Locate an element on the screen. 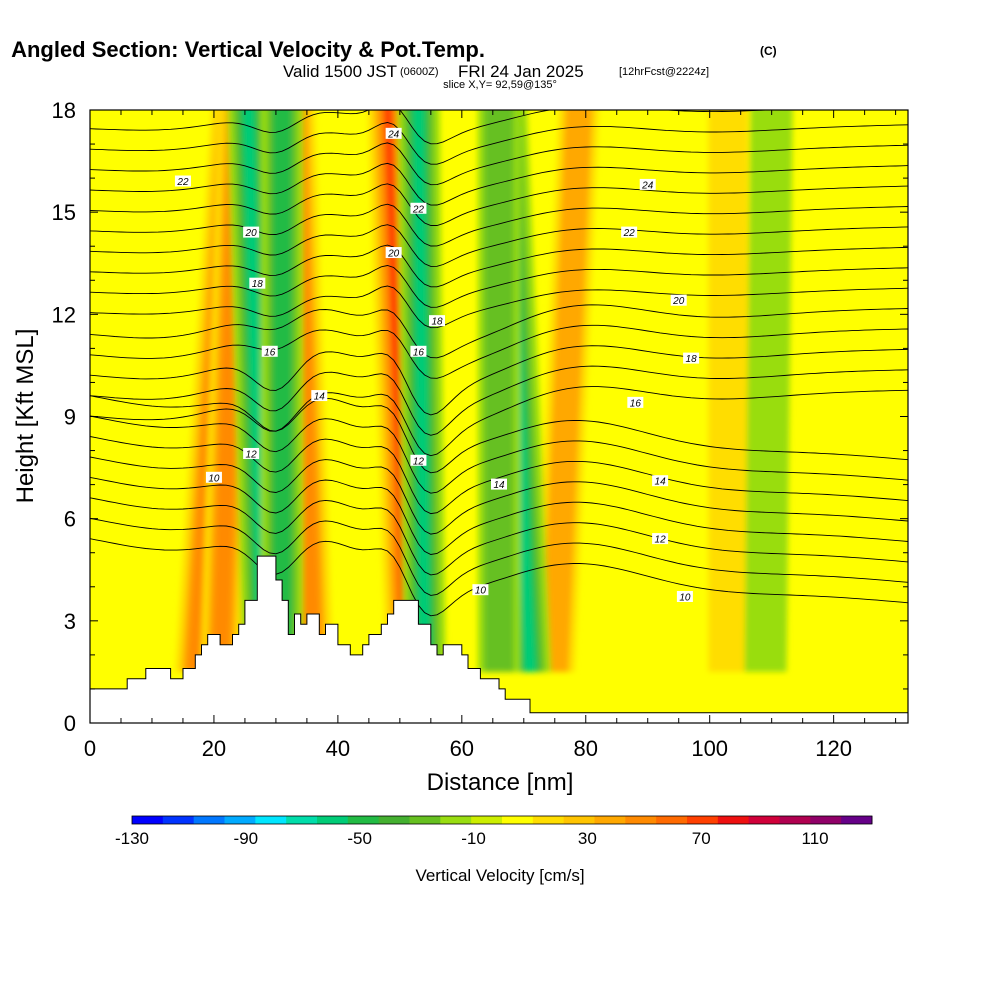 The width and height of the screenshot is (1000, 1005). colorbar-frame is located at coordinates (502, 820).